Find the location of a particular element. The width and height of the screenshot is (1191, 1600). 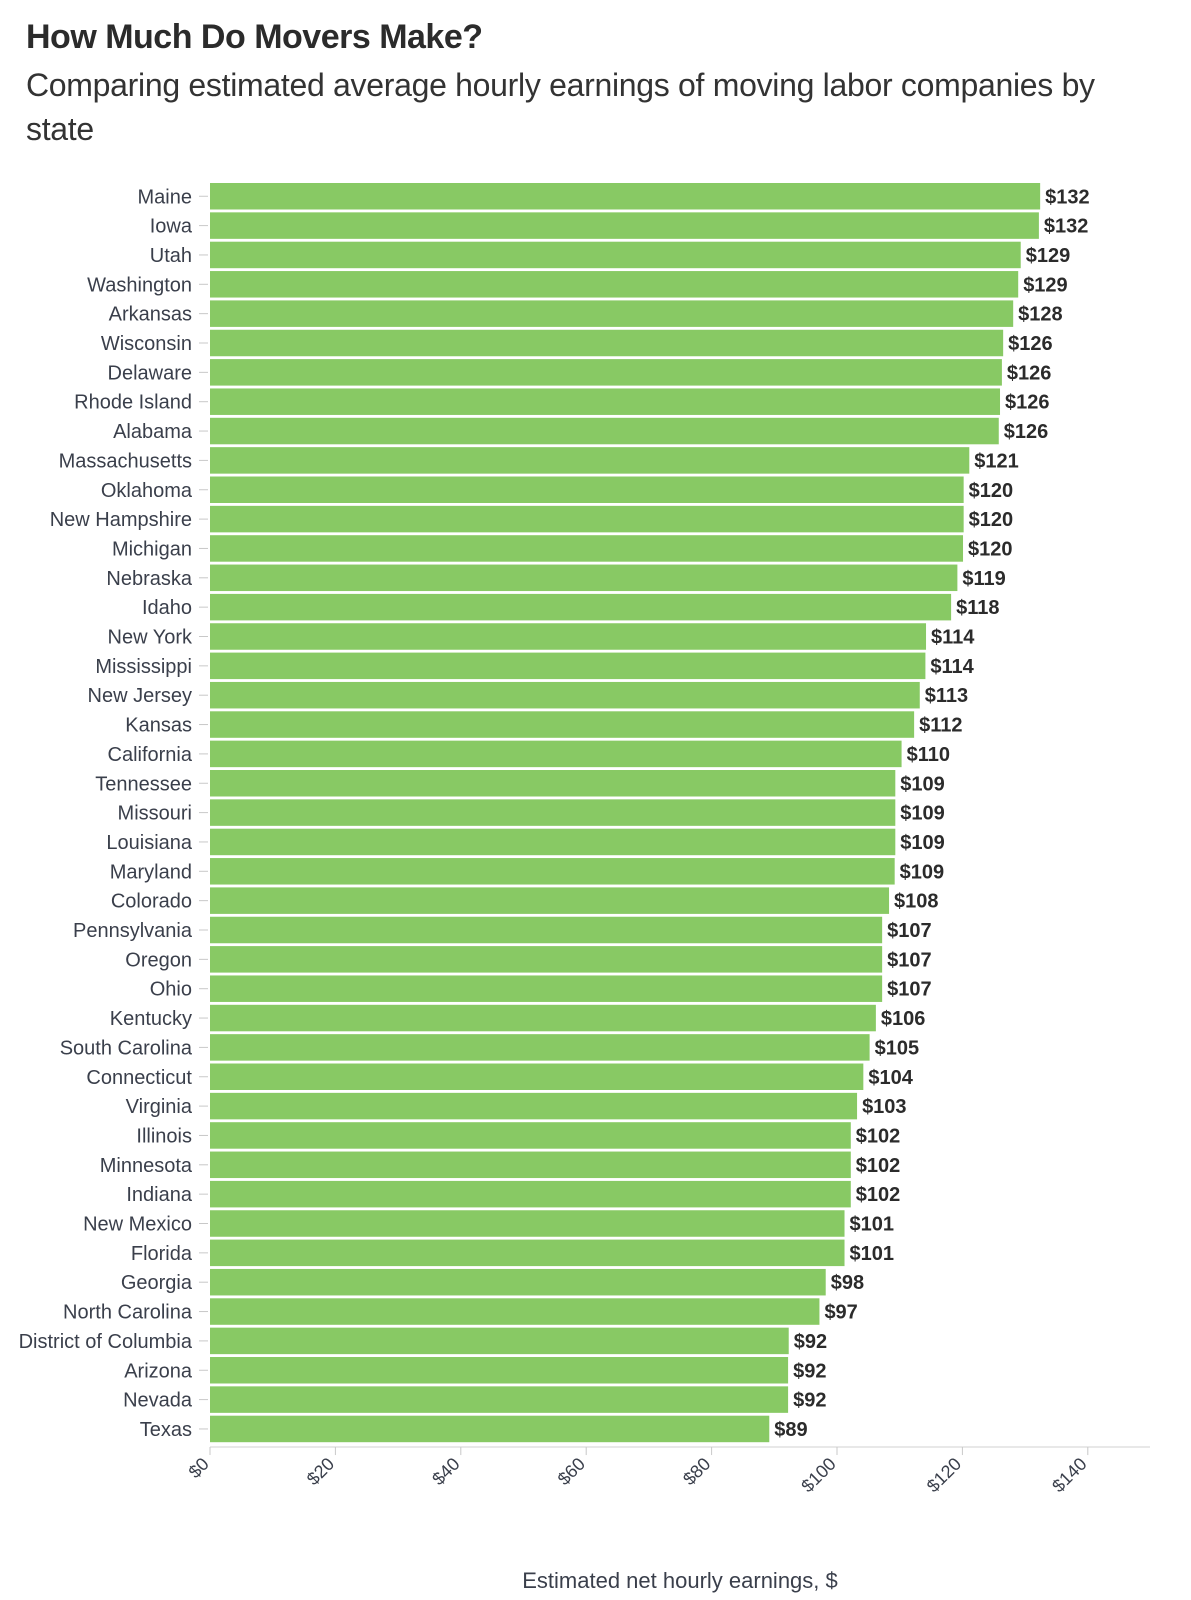

category-label: Ohio is located at coordinates (171, 990).